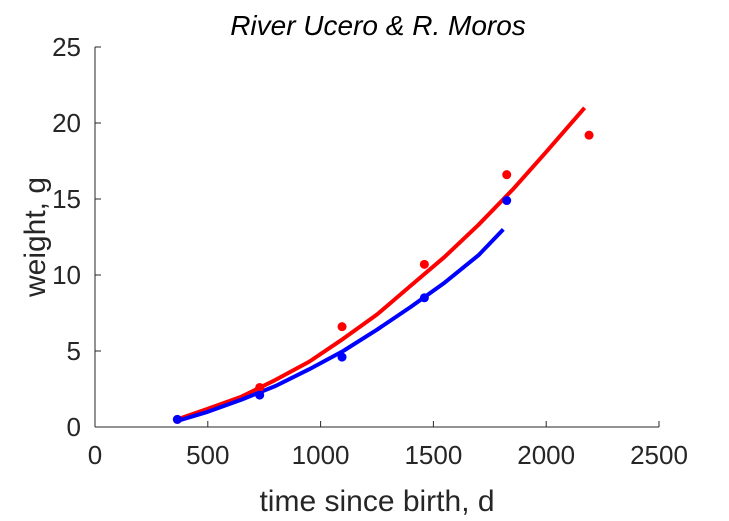 The width and height of the screenshot is (729, 521). Describe the element at coordinates (66, 47) in the screenshot. I see `y-tick-label: 25` at that location.